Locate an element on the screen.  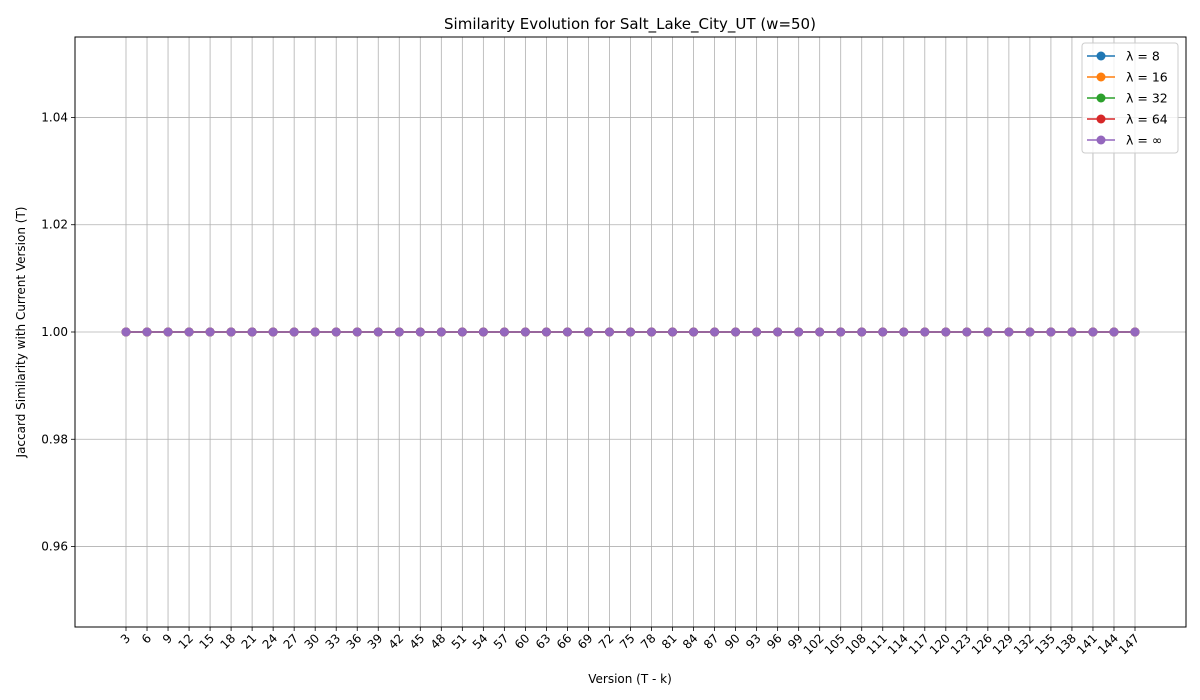
legend-label: λ = 64 is located at coordinates (1147, 119).